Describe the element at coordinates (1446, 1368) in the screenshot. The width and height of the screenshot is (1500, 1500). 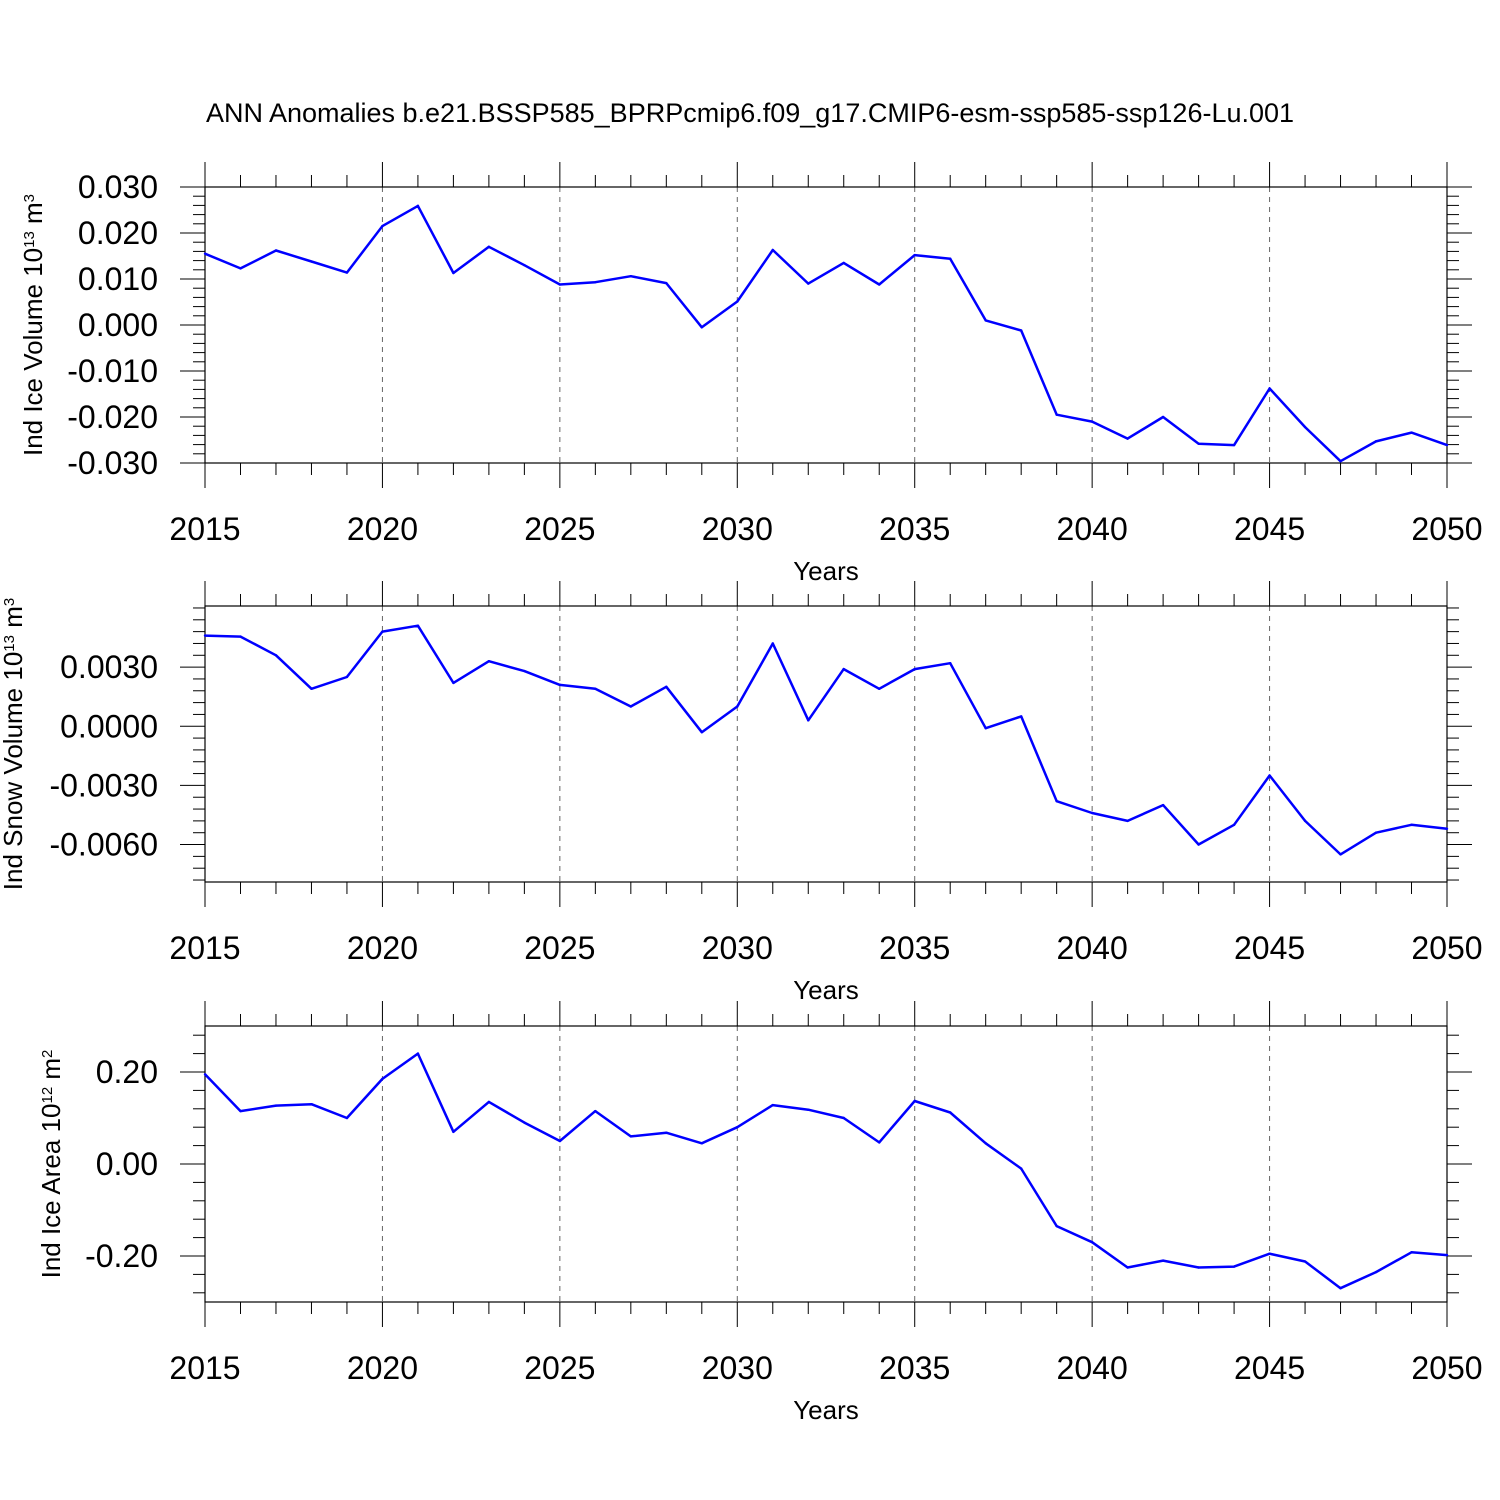
I see `x-tick-label: 2050` at that location.